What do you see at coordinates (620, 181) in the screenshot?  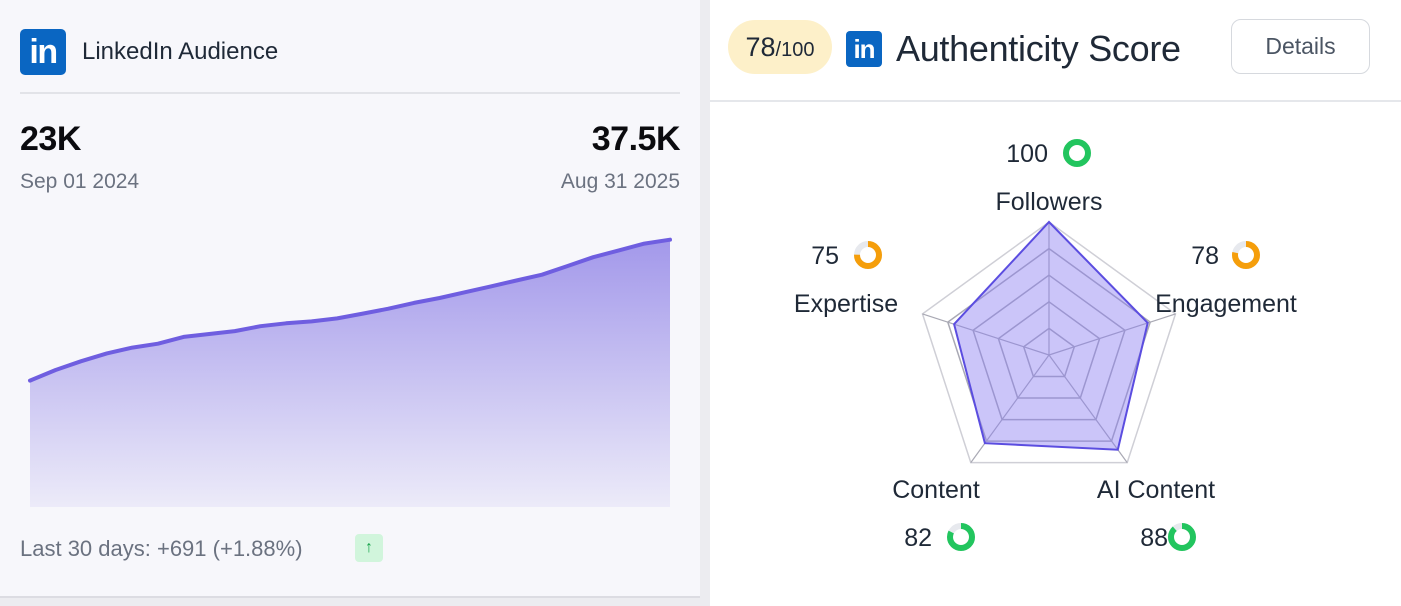 I see `end-date: Aug 31 2025` at bounding box center [620, 181].